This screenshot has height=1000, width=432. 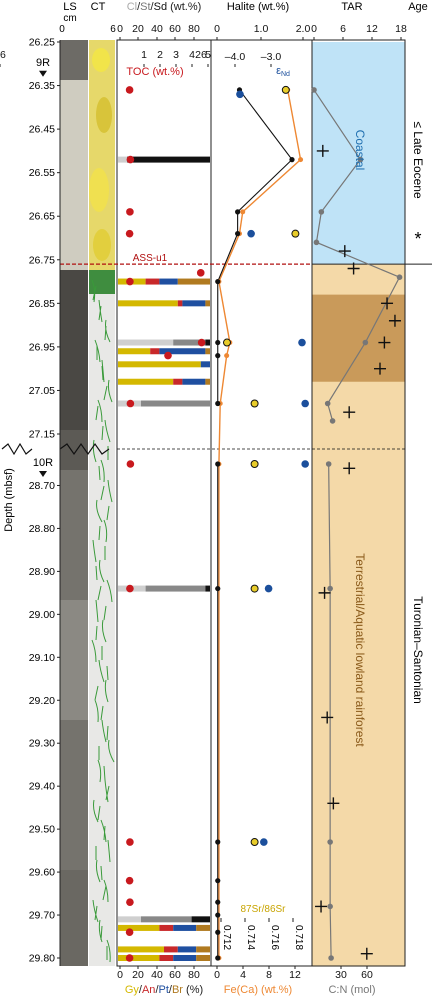 What do you see at coordinates (3, 55) in the screenshot?
I see `axis-tick-label: 26` at bounding box center [3, 55].